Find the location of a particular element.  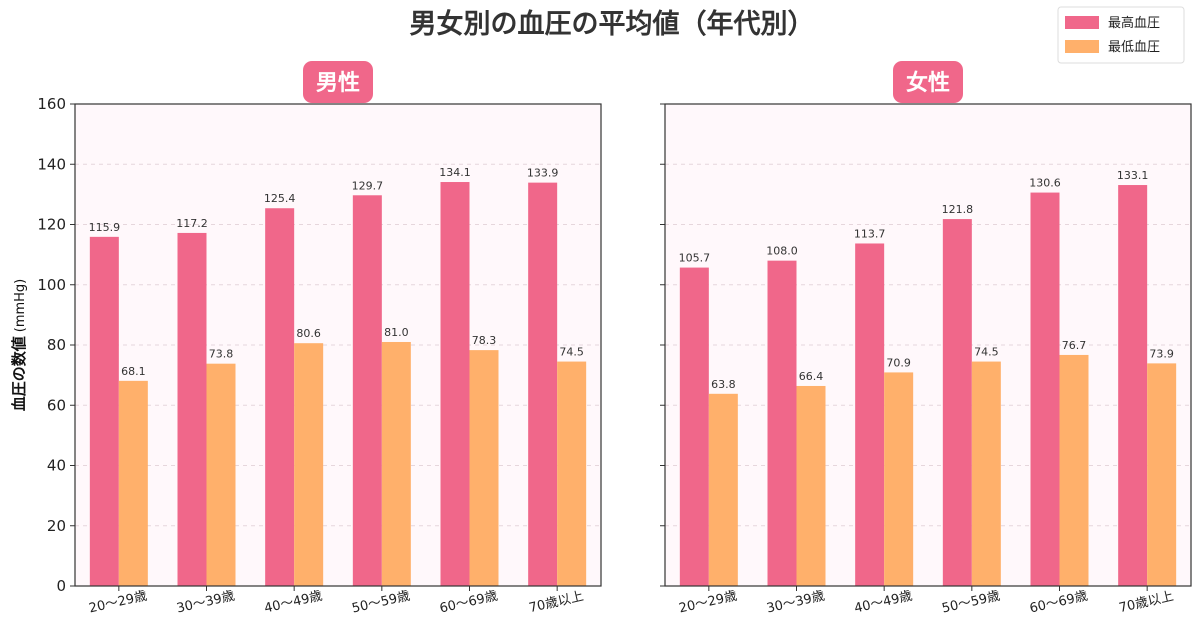

legend-swatch-max is located at coordinates (1082, 22).